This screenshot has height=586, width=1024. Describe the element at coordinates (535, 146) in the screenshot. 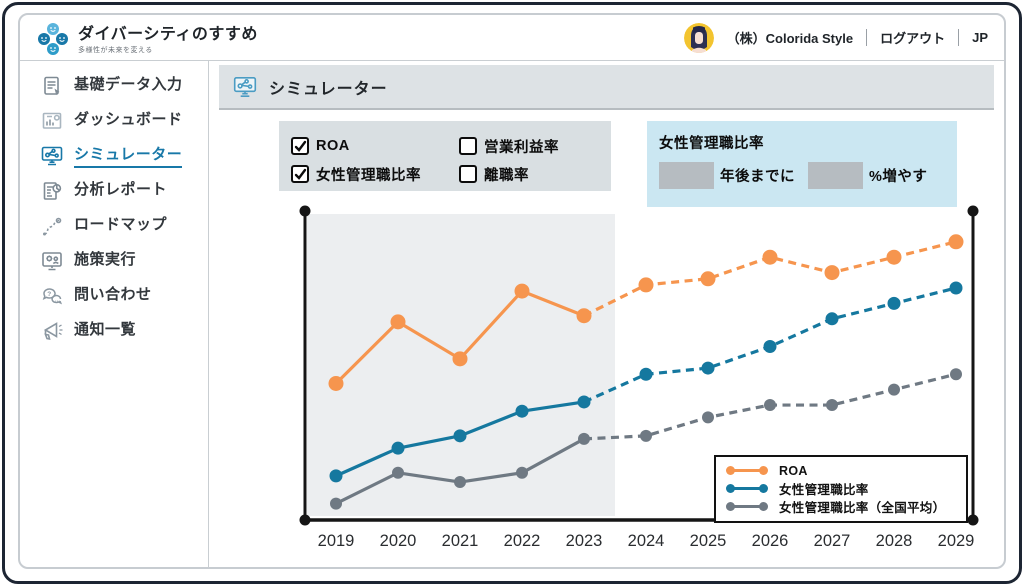

I see `checkbox-row-operating-margin: 営業利益率` at that location.